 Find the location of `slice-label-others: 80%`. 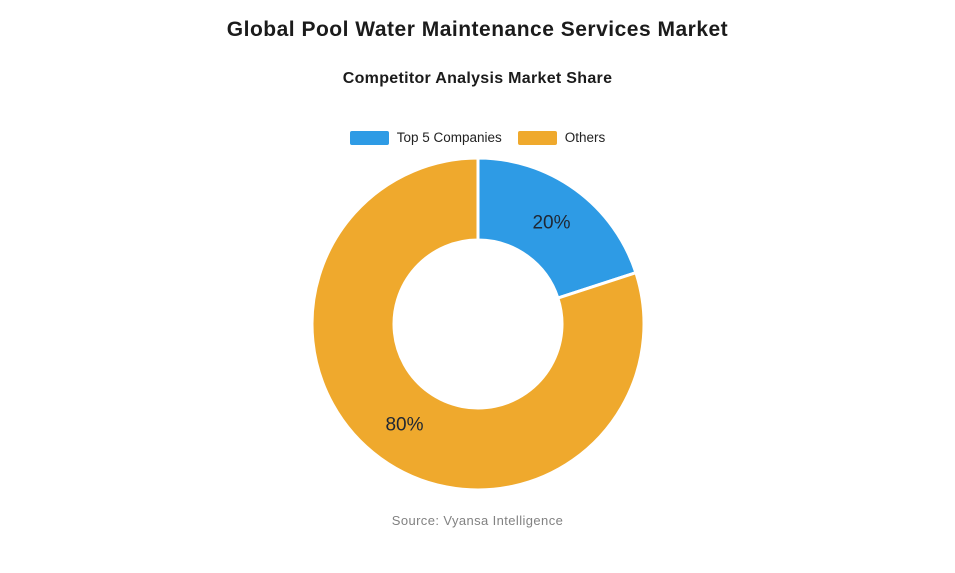

slice-label-others: 80% is located at coordinates (404, 425).